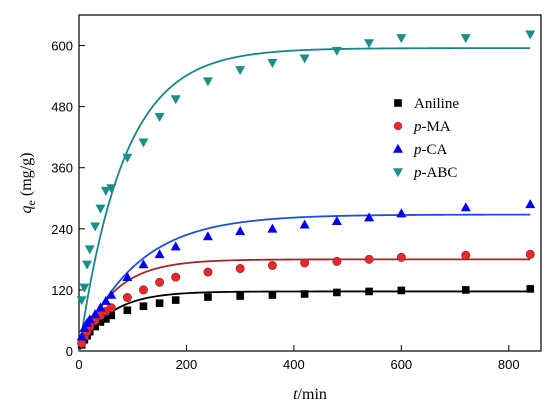 This screenshot has width=550, height=416. What do you see at coordinates (26, 177) in the screenshot?
I see `y-axis-title-unit: (mg/g)` at bounding box center [26, 177].